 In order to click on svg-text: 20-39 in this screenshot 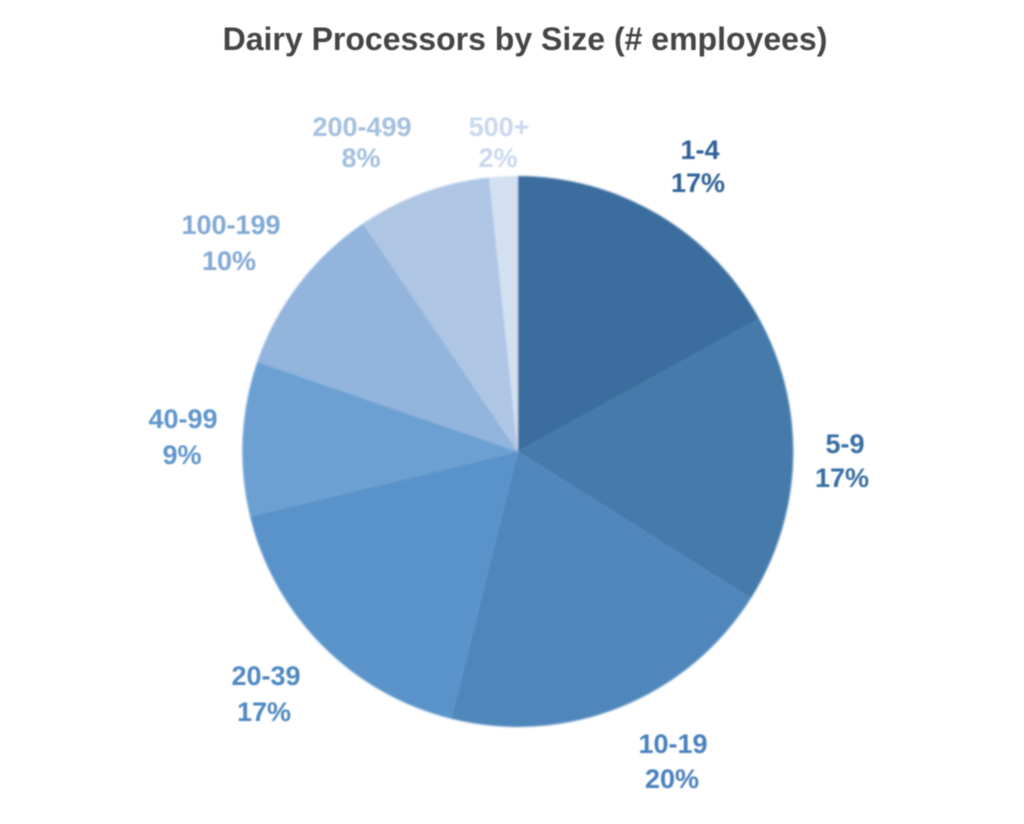, I will do `click(265, 676)`.